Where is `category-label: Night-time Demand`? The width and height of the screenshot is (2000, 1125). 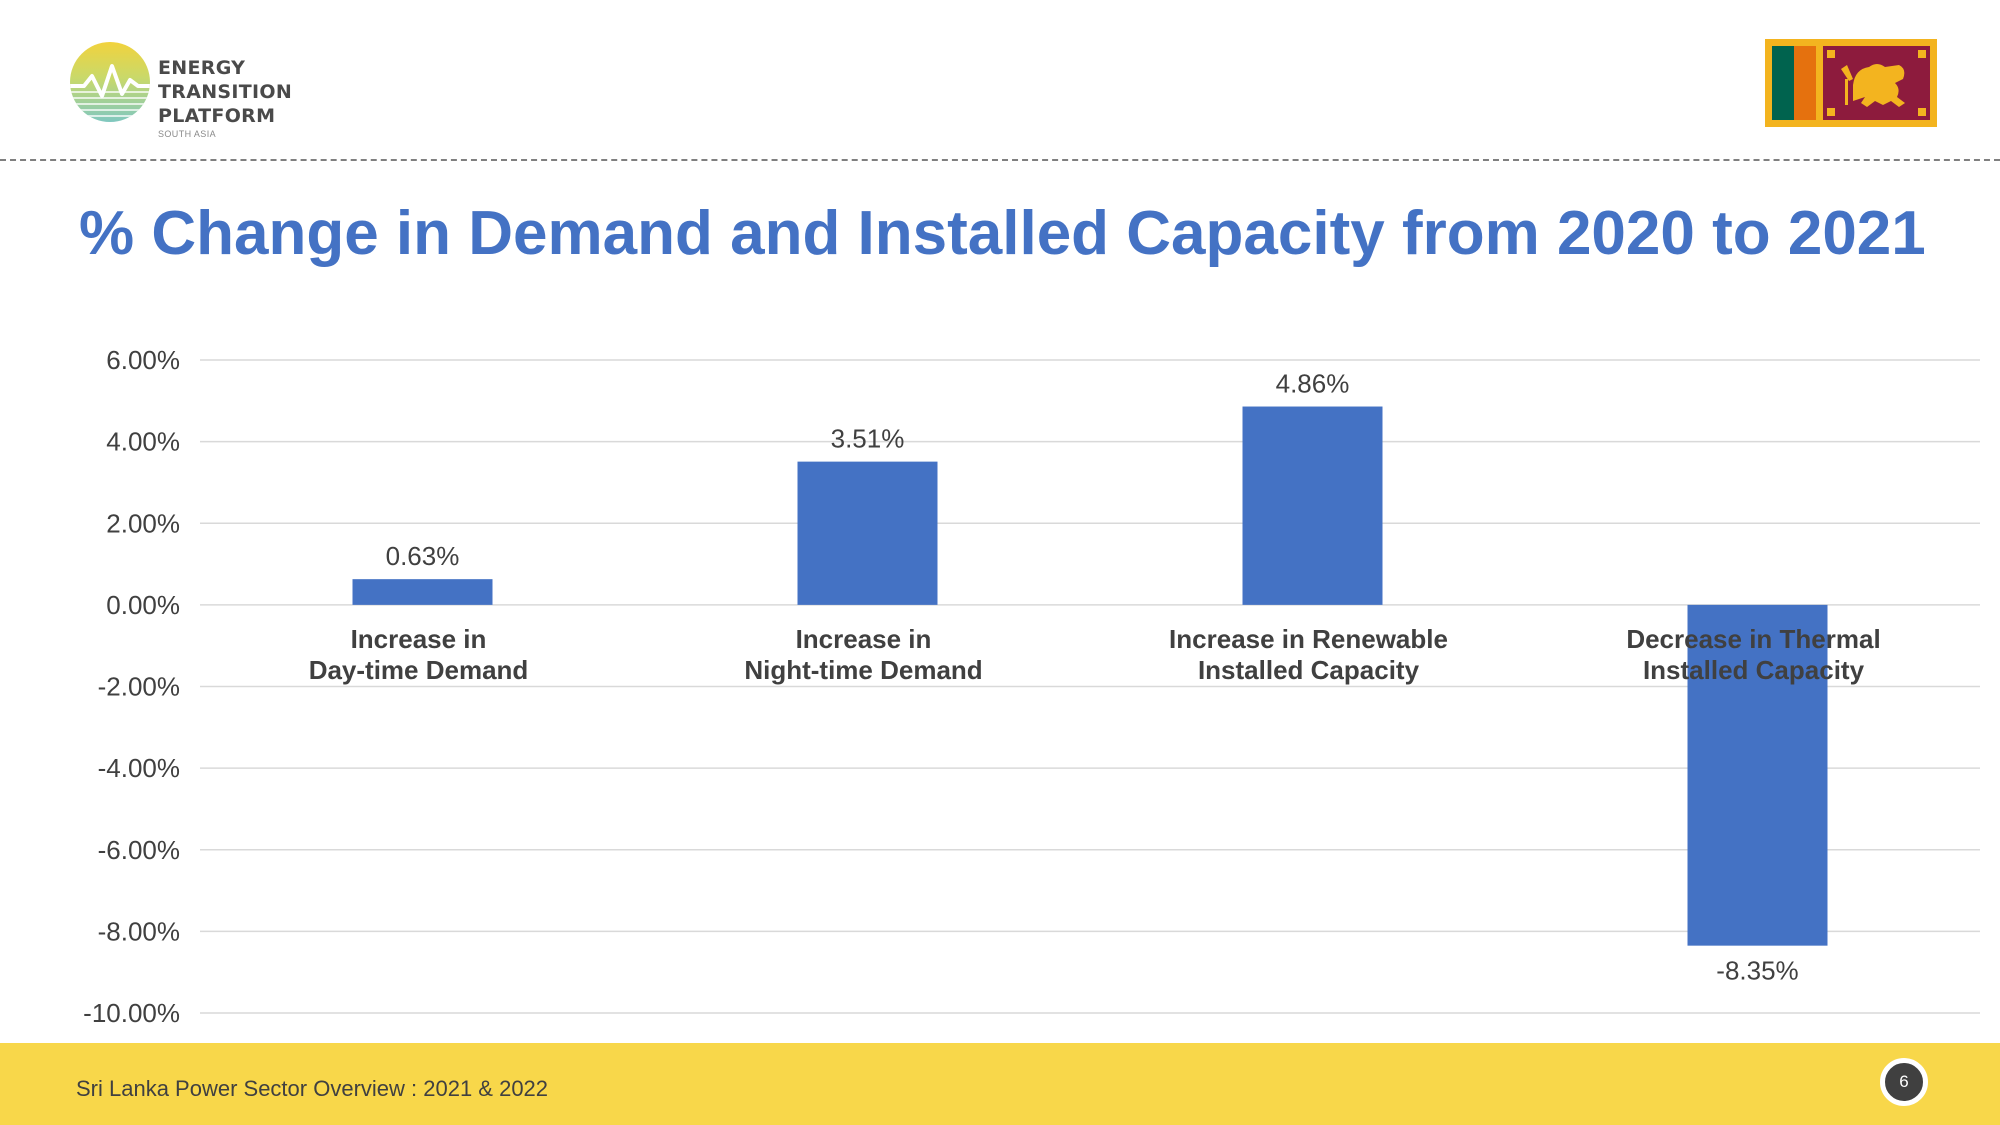
category-label: Night-time Demand is located at coordinates (863, 670).